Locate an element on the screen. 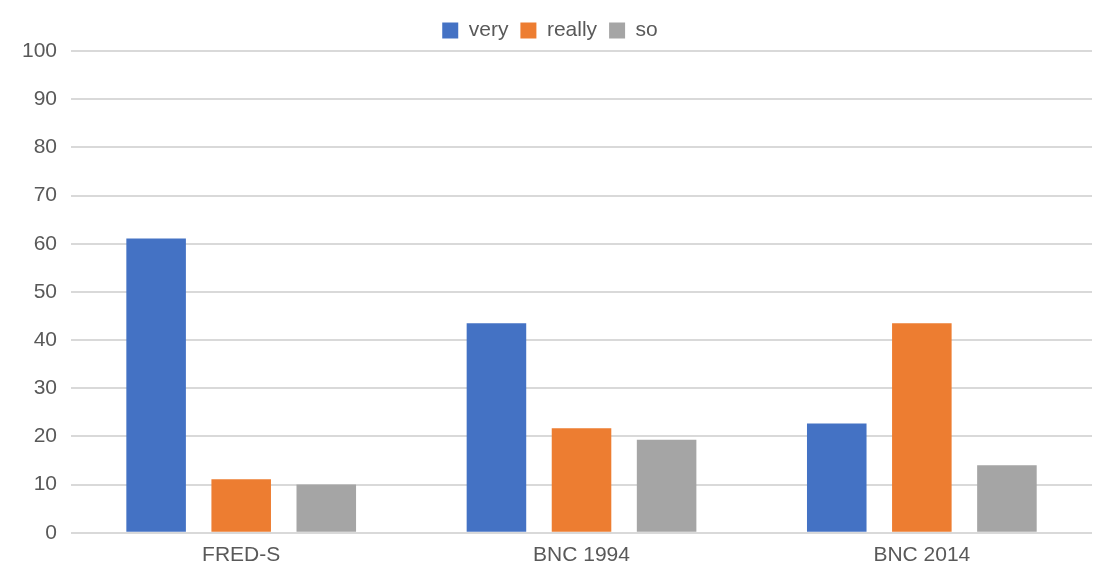  x-tick-label: FRED-S is located at coordinates (241, 554).